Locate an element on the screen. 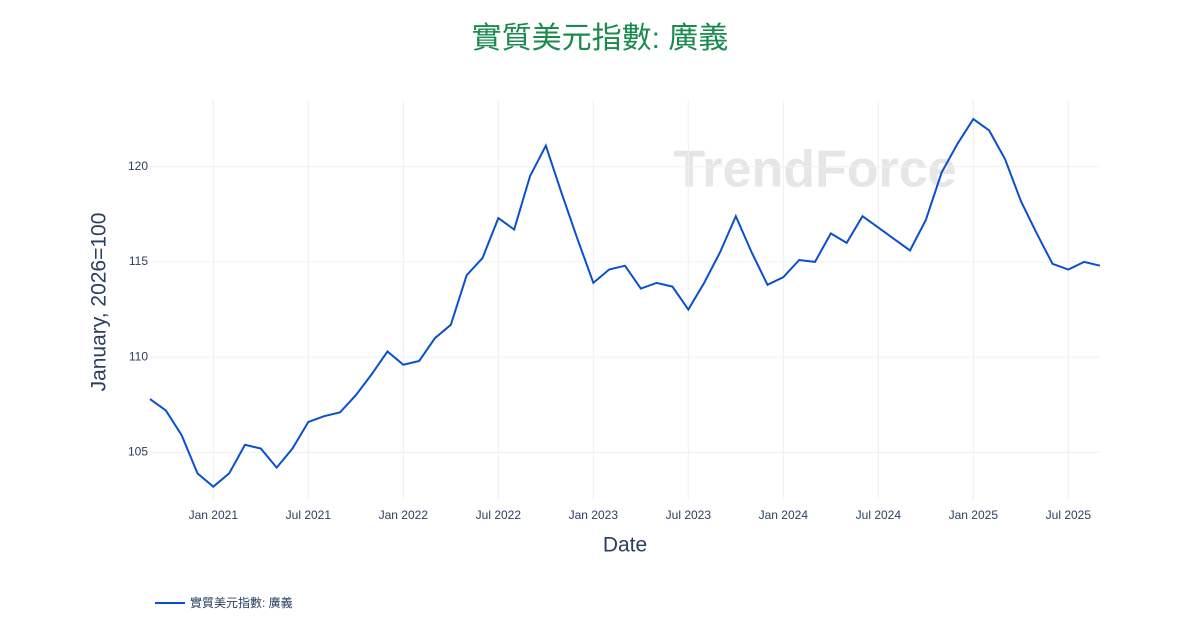  y-tick-label: 120 is located at coordinates (138, 166).